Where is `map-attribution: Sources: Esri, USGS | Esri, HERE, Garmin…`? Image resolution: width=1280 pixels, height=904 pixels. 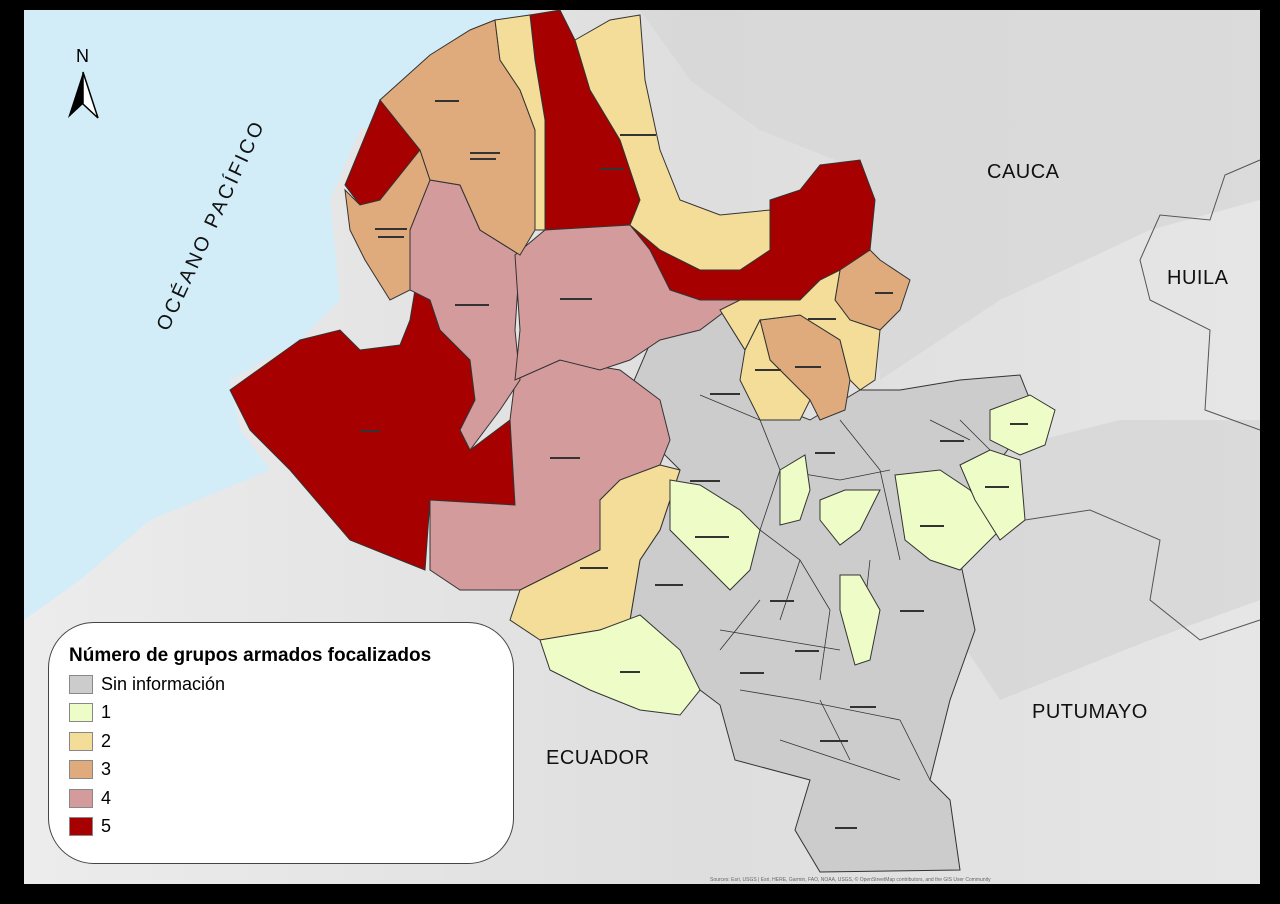
map-attribution: Sources: Esri, USGS | Esri, HERE, Garmin… is located at coordinates (850, 880).